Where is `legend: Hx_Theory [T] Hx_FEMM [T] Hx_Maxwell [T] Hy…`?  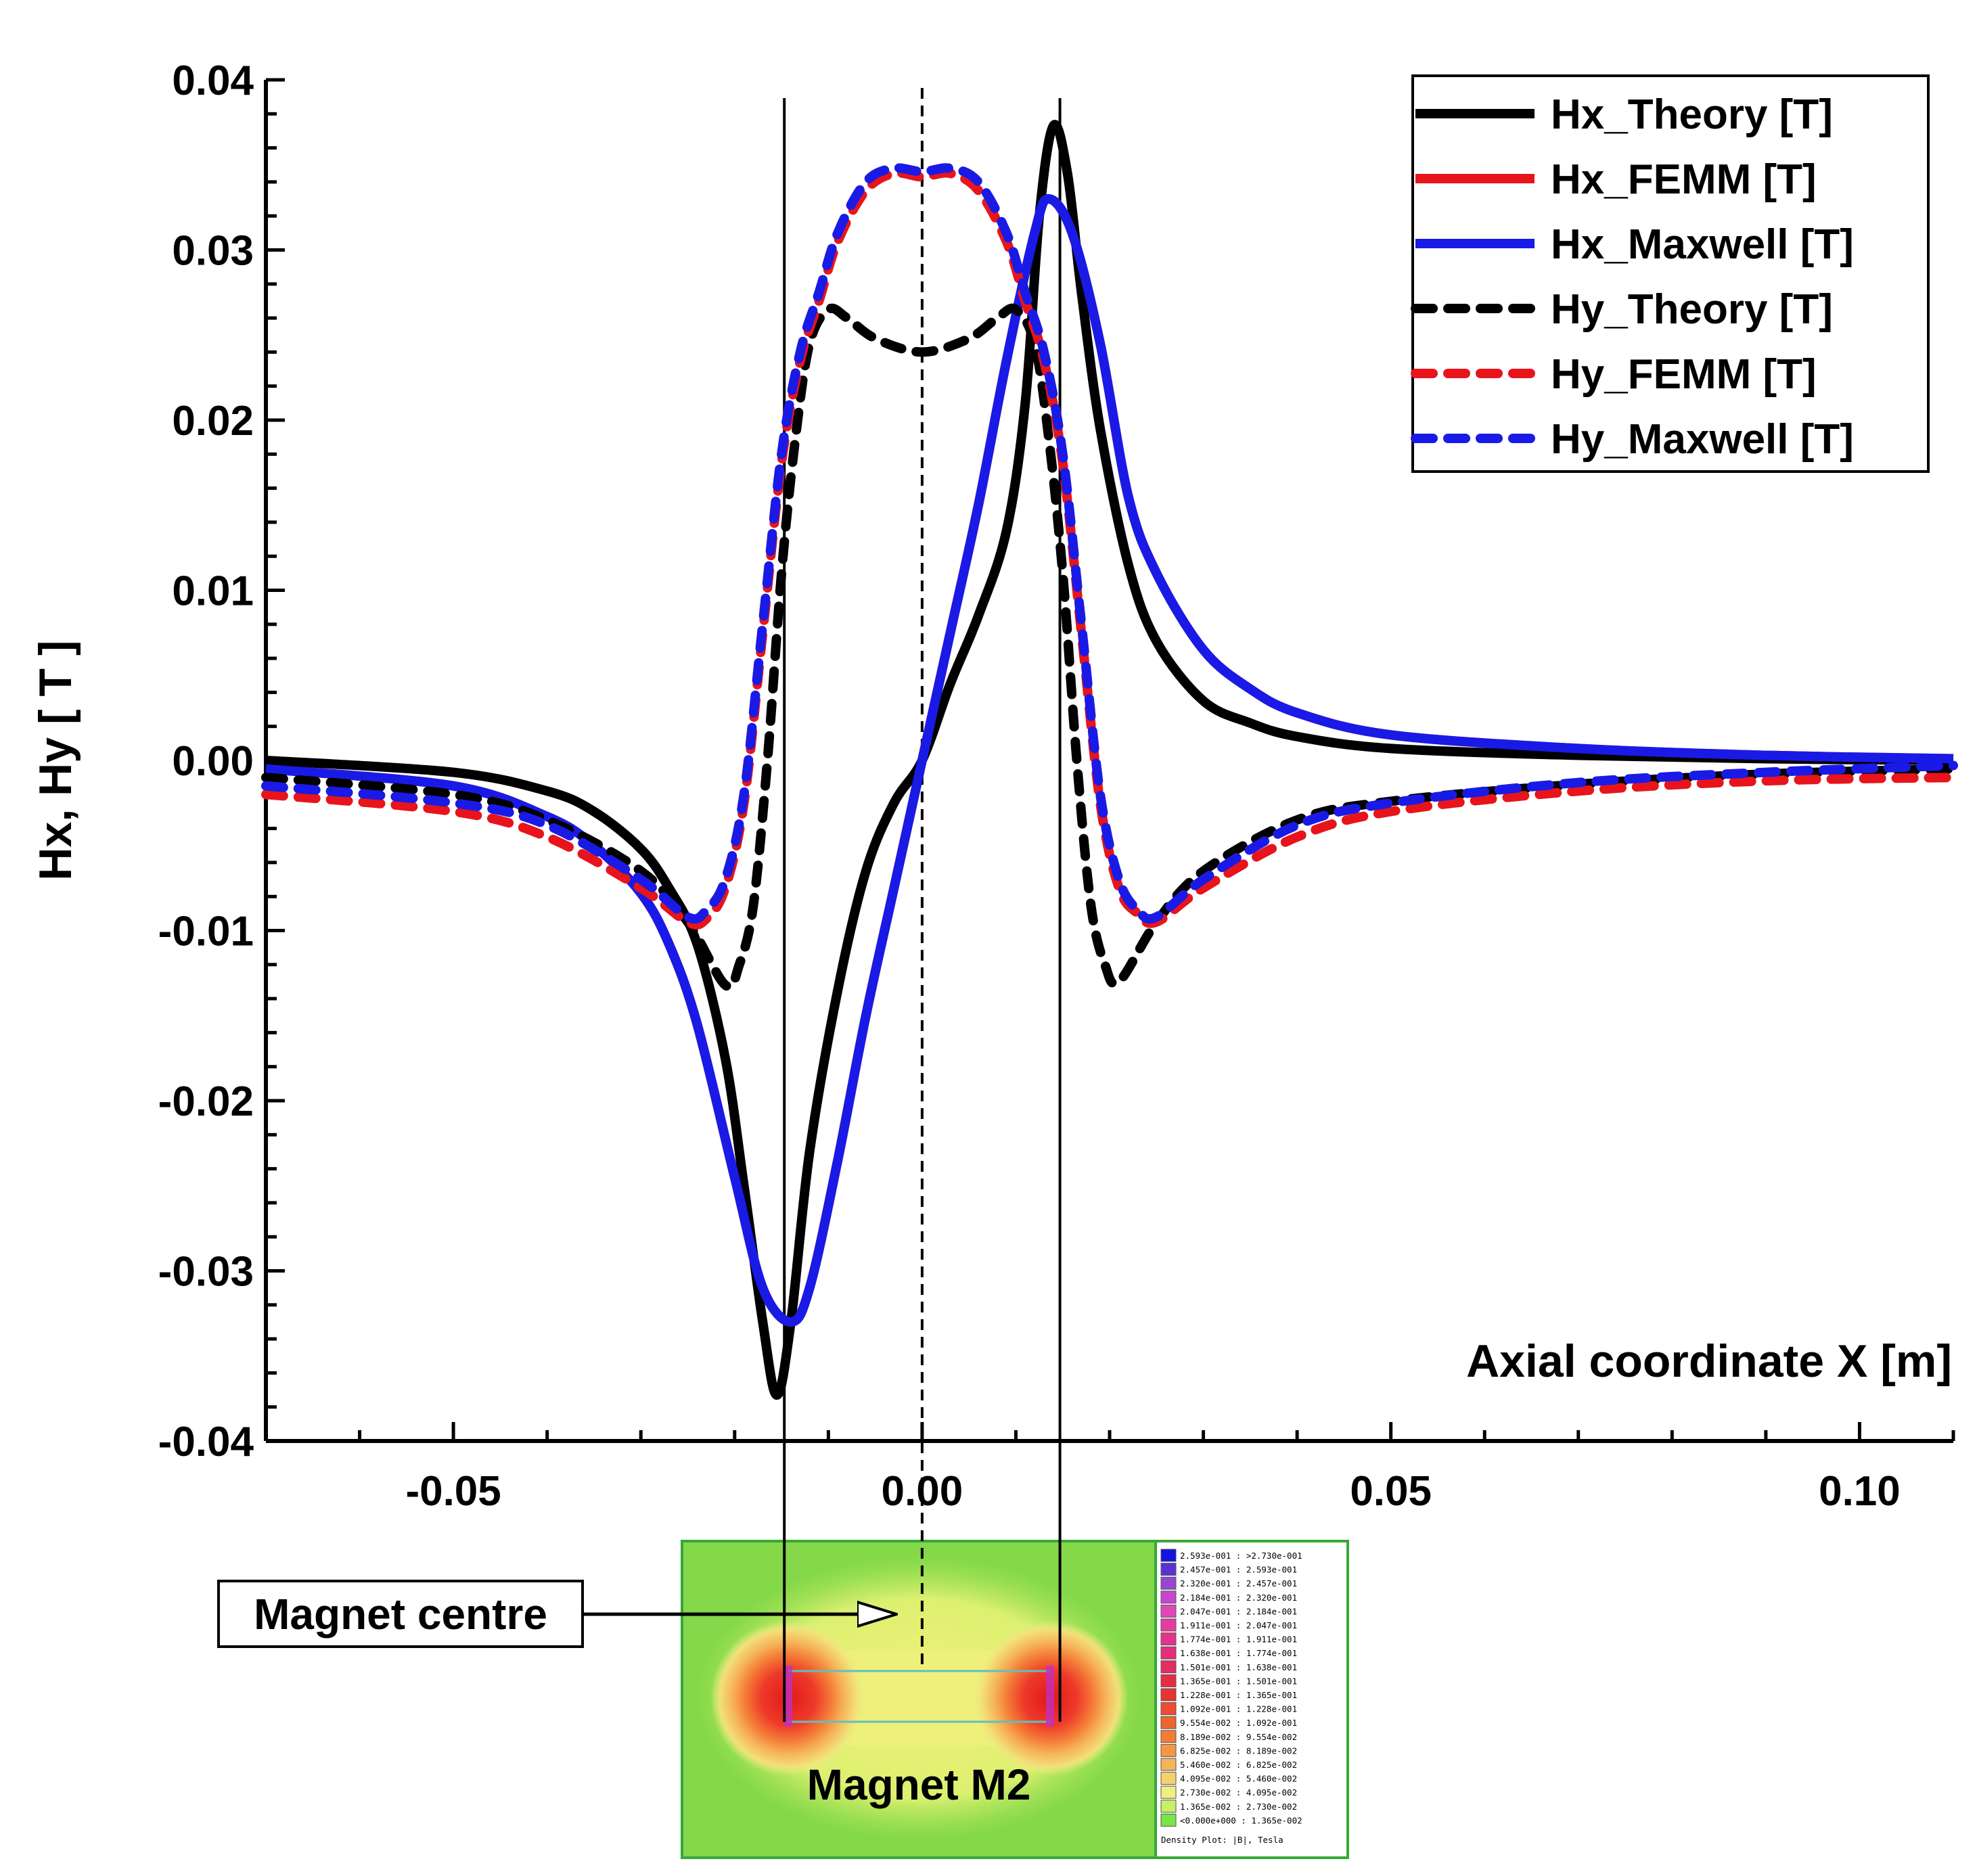 legend: Hx_Theory [T] Hx_FEMM [T] Hx_Maxwell [T] Hy… is located at coordinates (1670, 273).